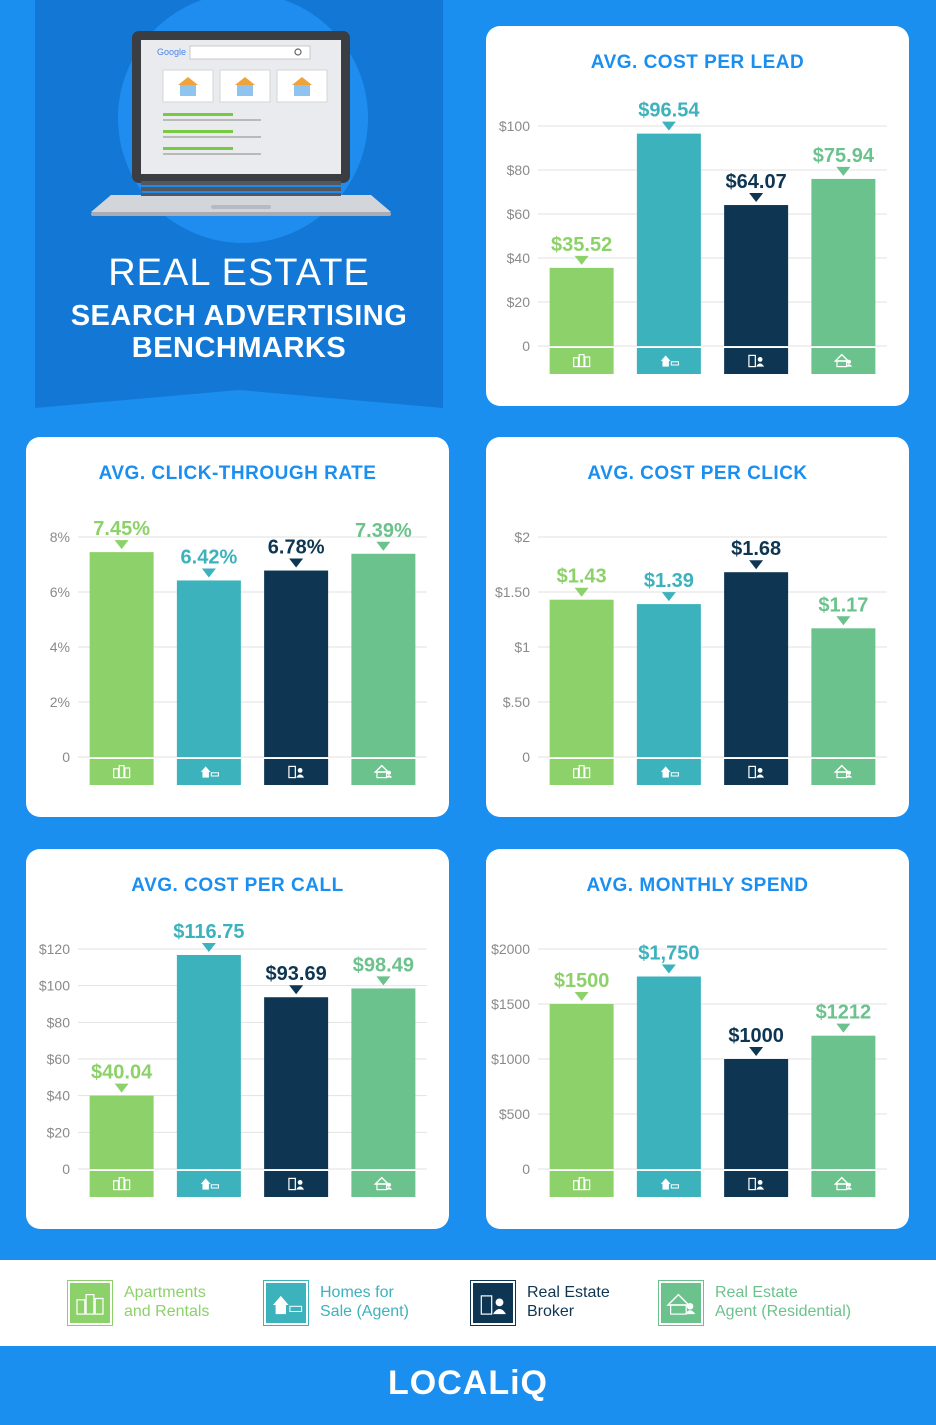  I want to click on y-tick-label: $1, so click(522, 647).